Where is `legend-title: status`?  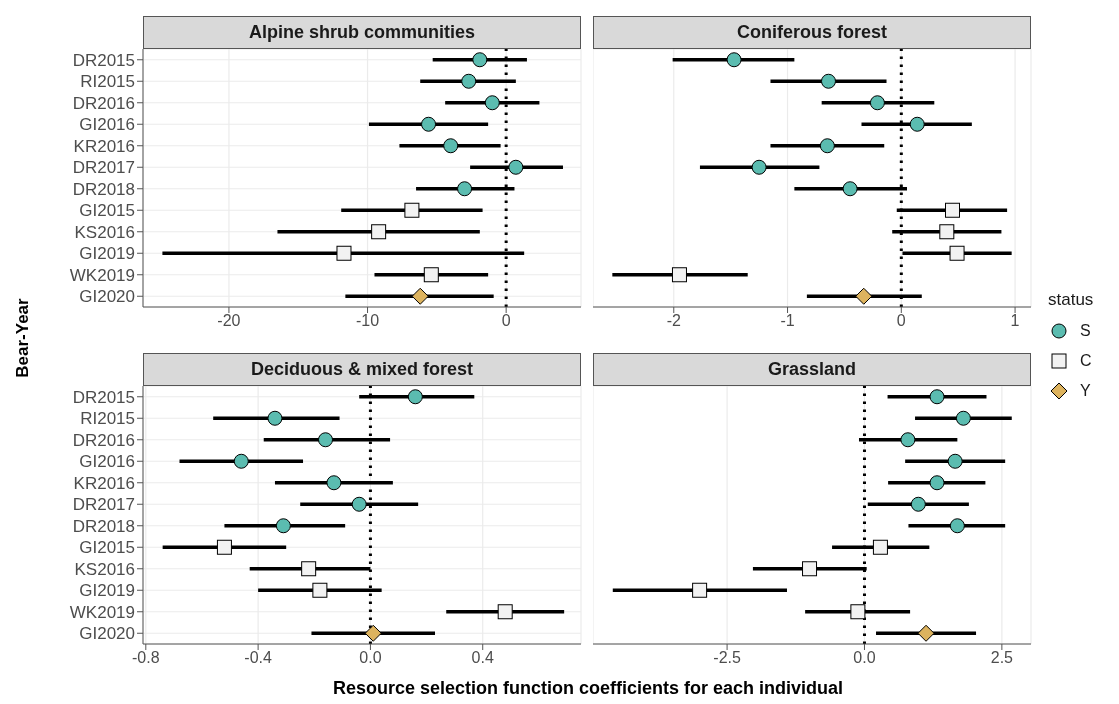
legend-title: status is located at coordinates (1071, 300).